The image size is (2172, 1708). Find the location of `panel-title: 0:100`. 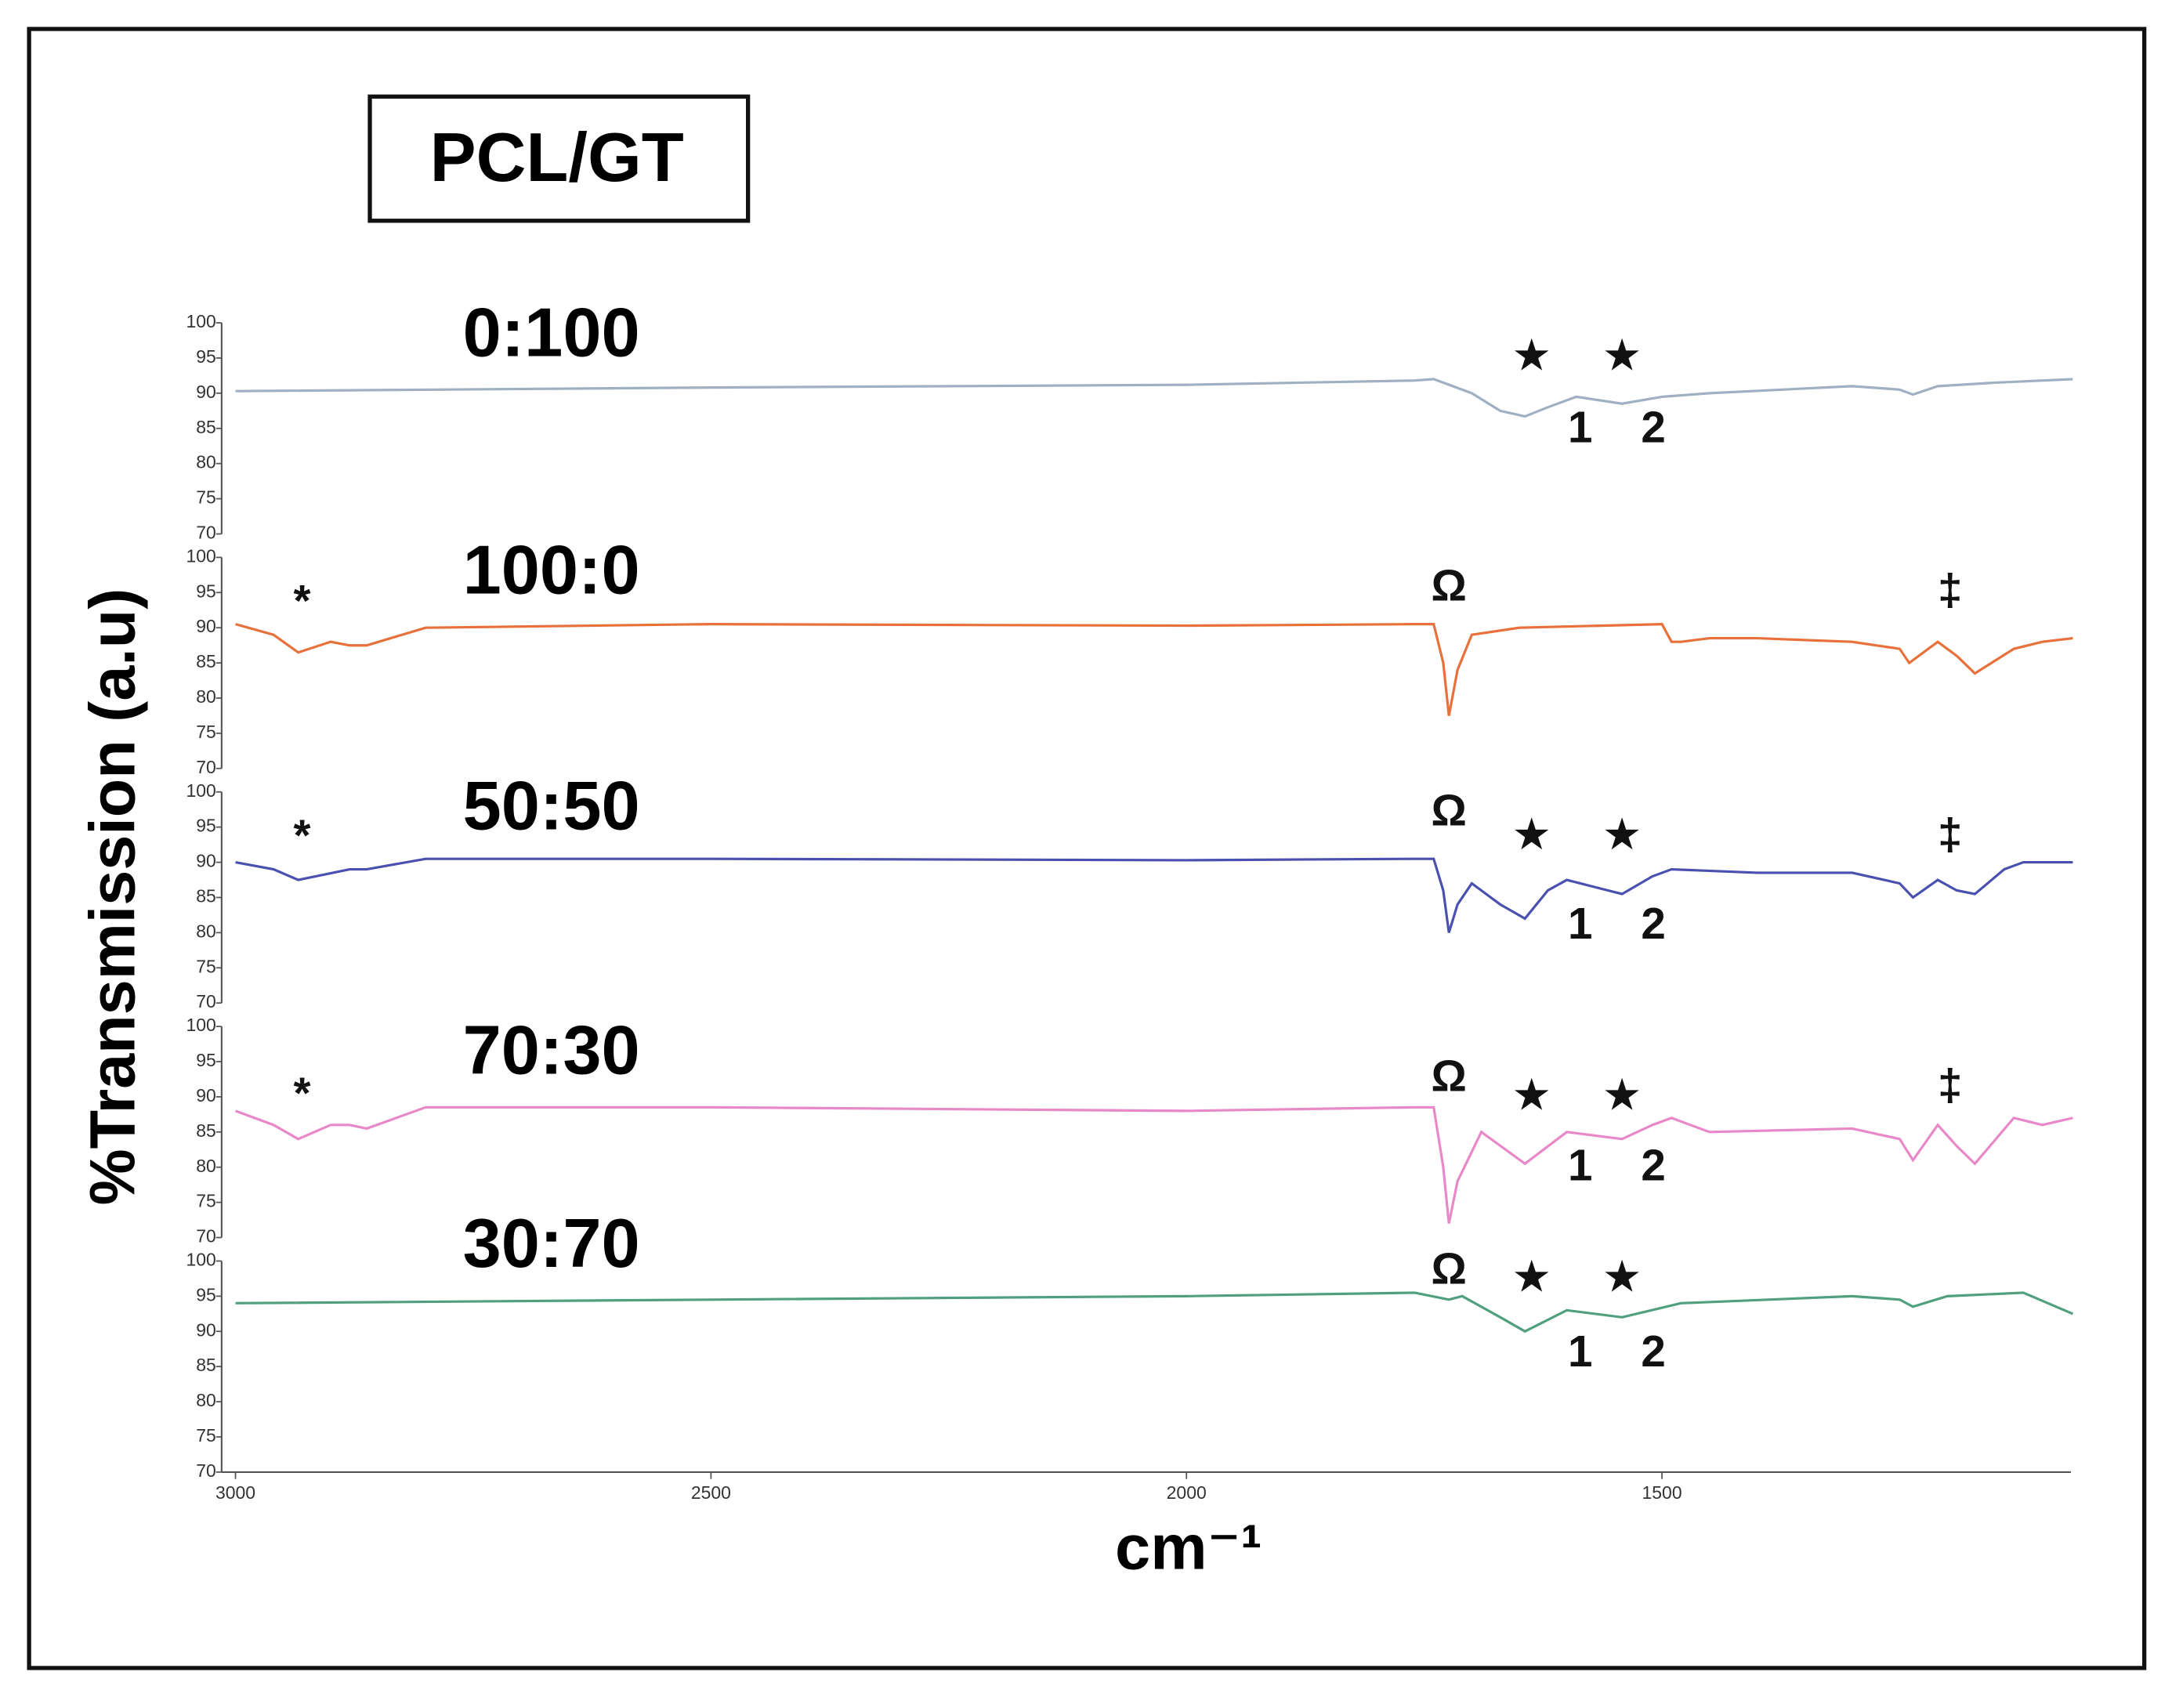

panel-title: 0:100 is located at coordinates (551, 333).